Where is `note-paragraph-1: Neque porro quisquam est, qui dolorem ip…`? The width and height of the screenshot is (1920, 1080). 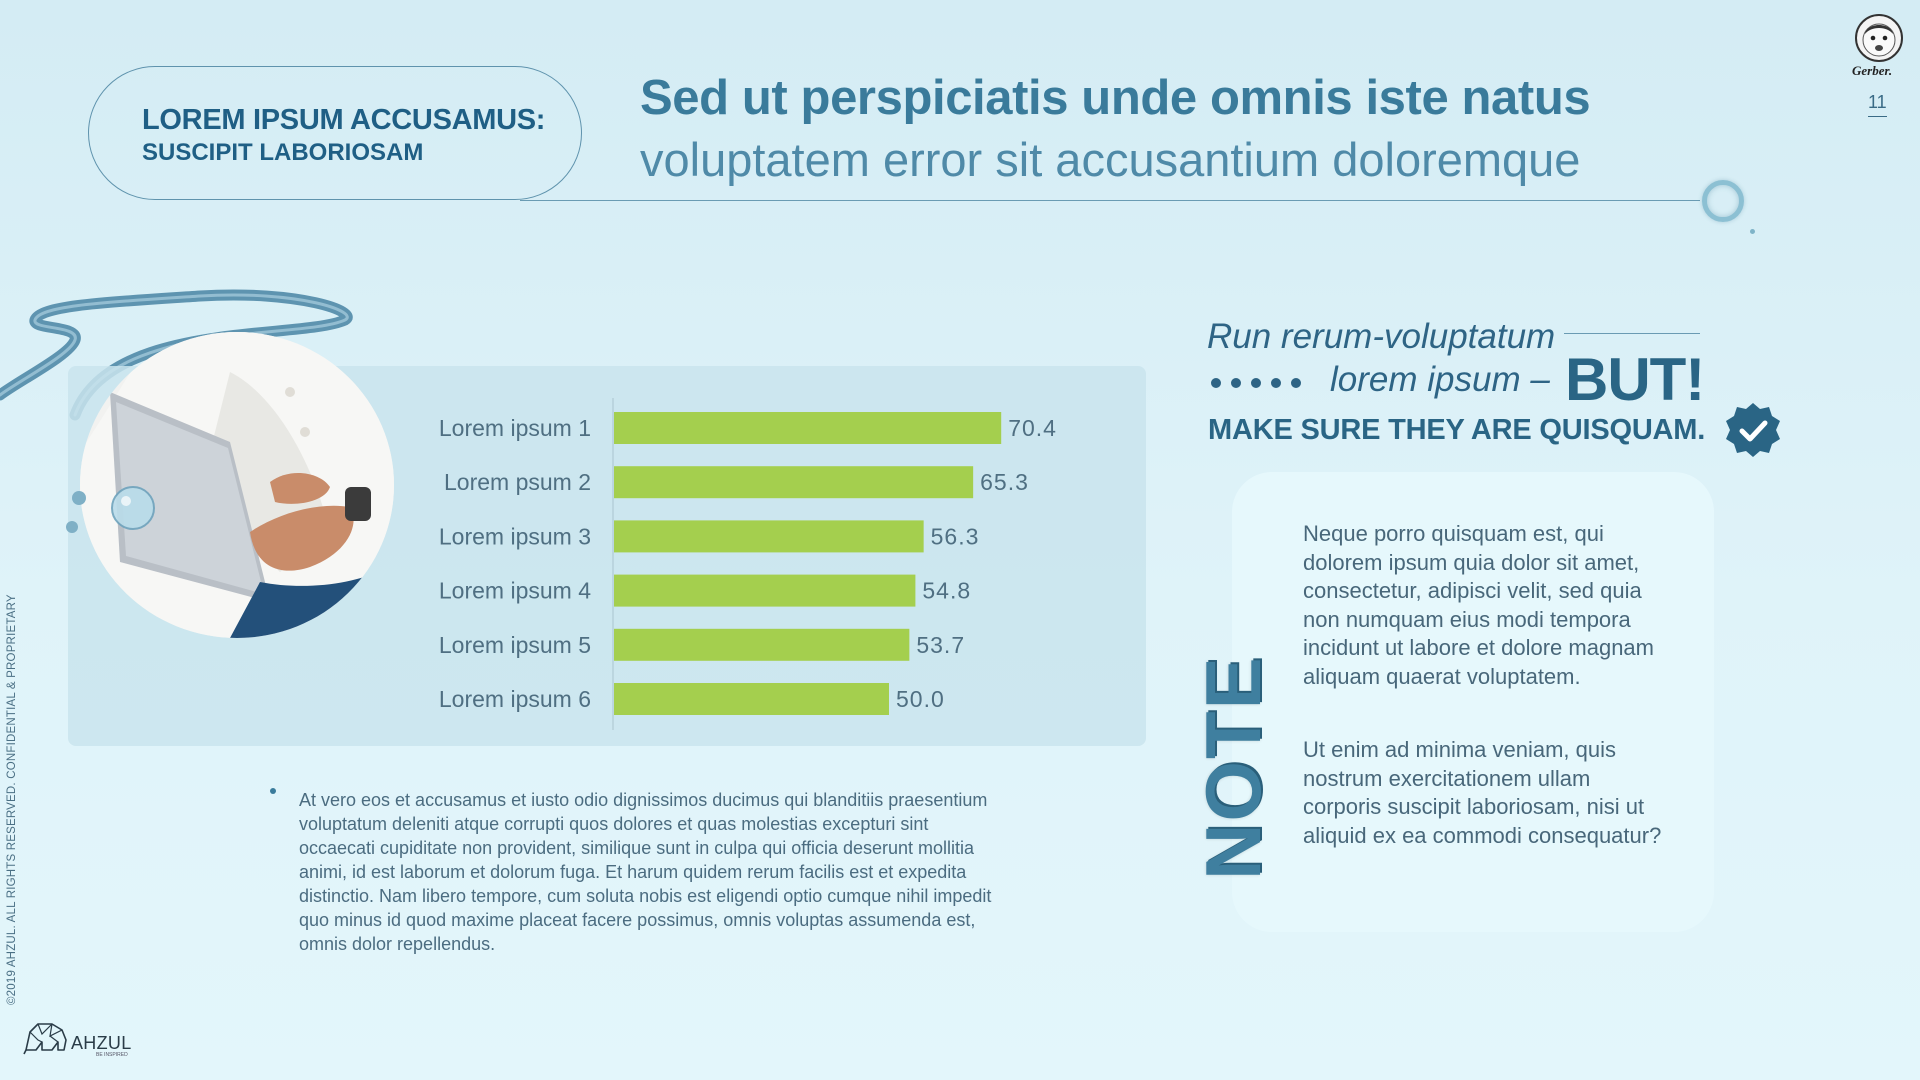
note-paragraph-1: Neque porro quisquam est, qui dolorem ip… is located at coordinates (1478, 605).